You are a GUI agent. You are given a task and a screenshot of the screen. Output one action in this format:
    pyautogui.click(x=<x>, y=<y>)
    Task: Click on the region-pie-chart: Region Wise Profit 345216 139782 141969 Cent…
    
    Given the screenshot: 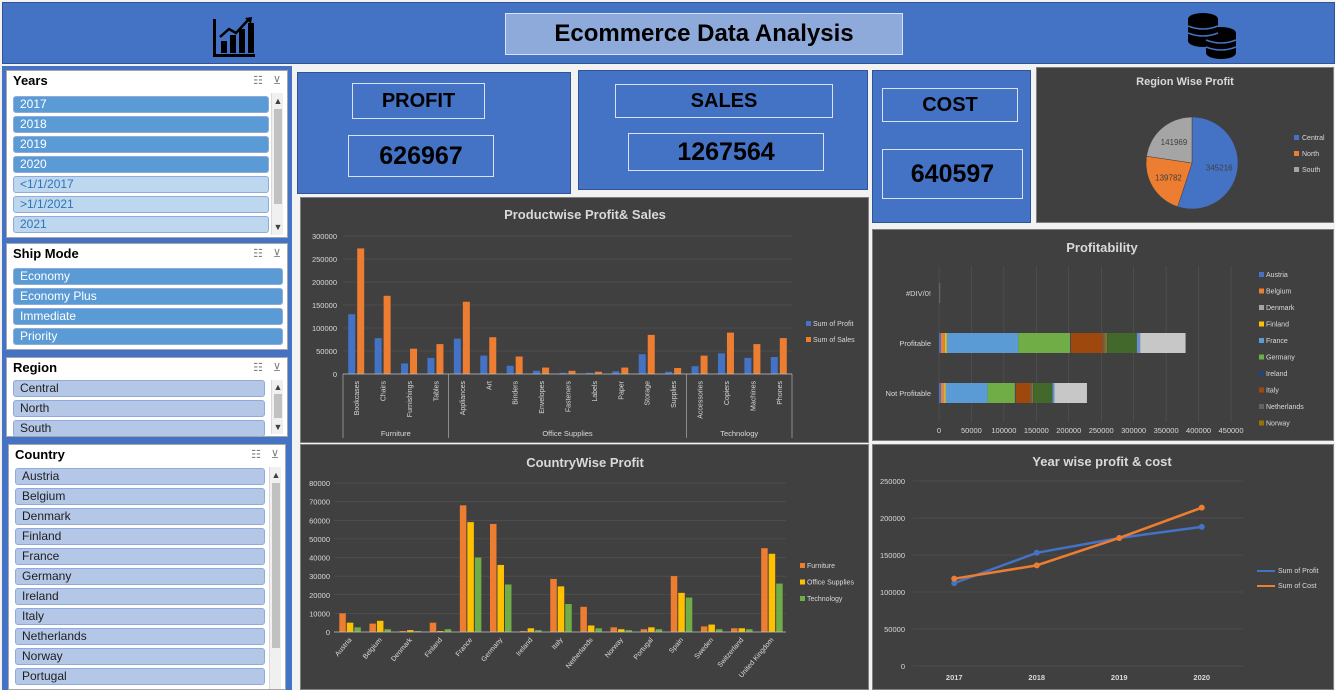 What is the action you would take?
    pyautogui.click(x=1185, y=145)
    